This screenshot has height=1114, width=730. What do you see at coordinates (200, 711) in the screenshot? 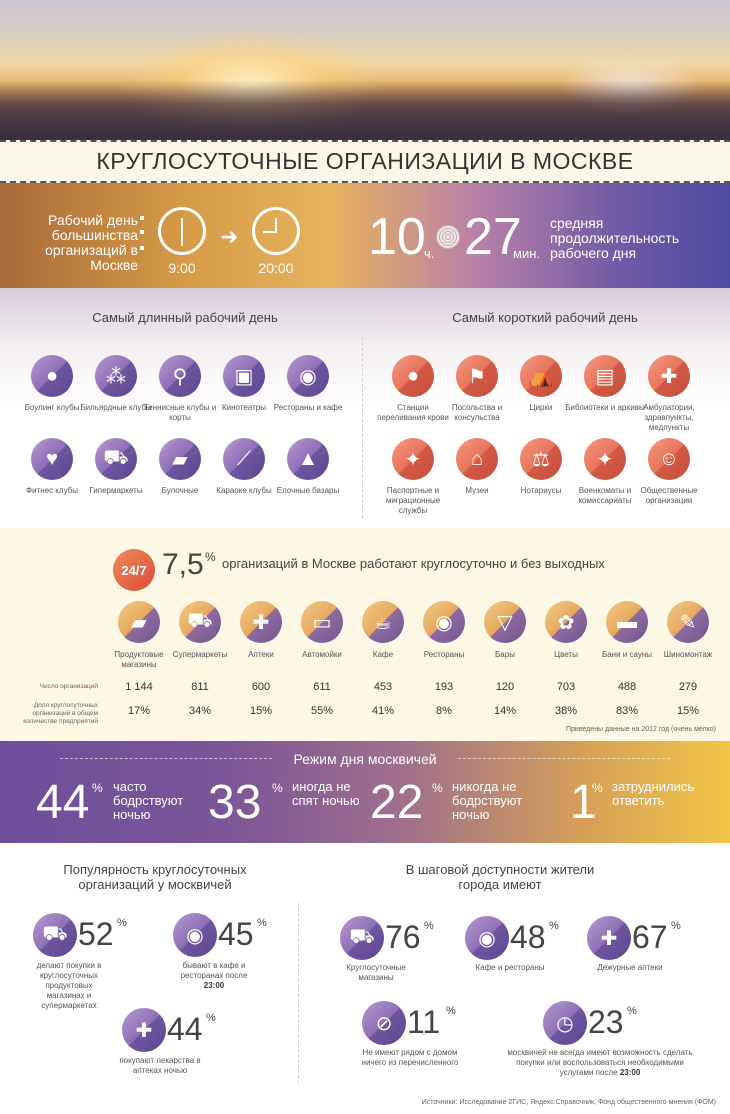
I see `category-share: 34%` at bounding box center [200, 711].